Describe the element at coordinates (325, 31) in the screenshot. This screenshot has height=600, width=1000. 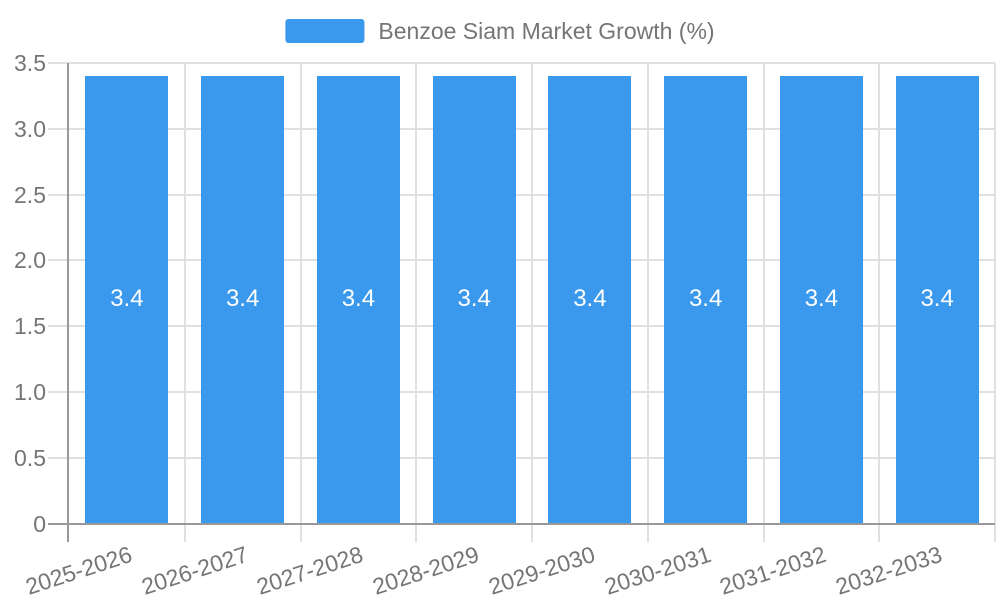
I see `legend-swatch` at that location.